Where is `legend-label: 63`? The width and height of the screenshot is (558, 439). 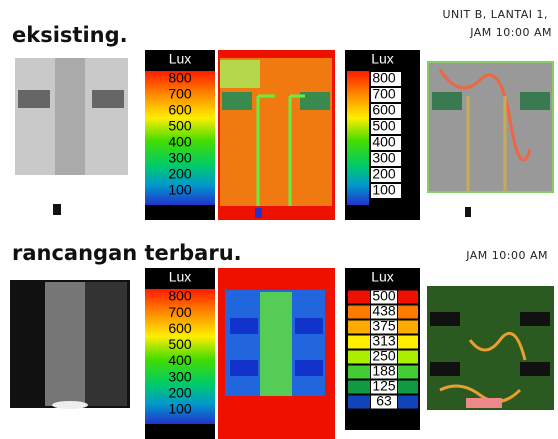 legend-label: 63 is located at coordinates (384, 401).